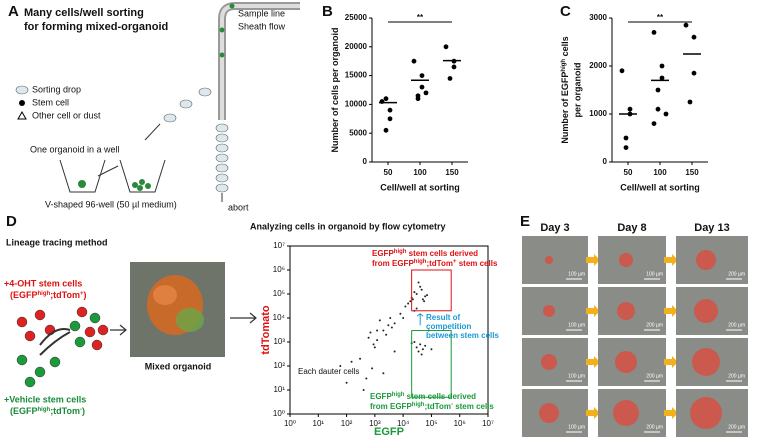 The width and height of the screenshot is (758, 438). What do you see at coordinates (403, 423) in the screenshot?
I see `x-tick-label: 10⁴` at bounding box center [403, 423].